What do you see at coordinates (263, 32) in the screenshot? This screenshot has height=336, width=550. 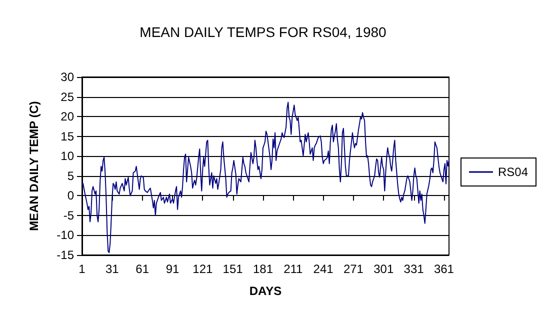 I see `chart-title: MEAN DAILY TEMPS FOR RS04, 1980` at bounding box center [263, 32].